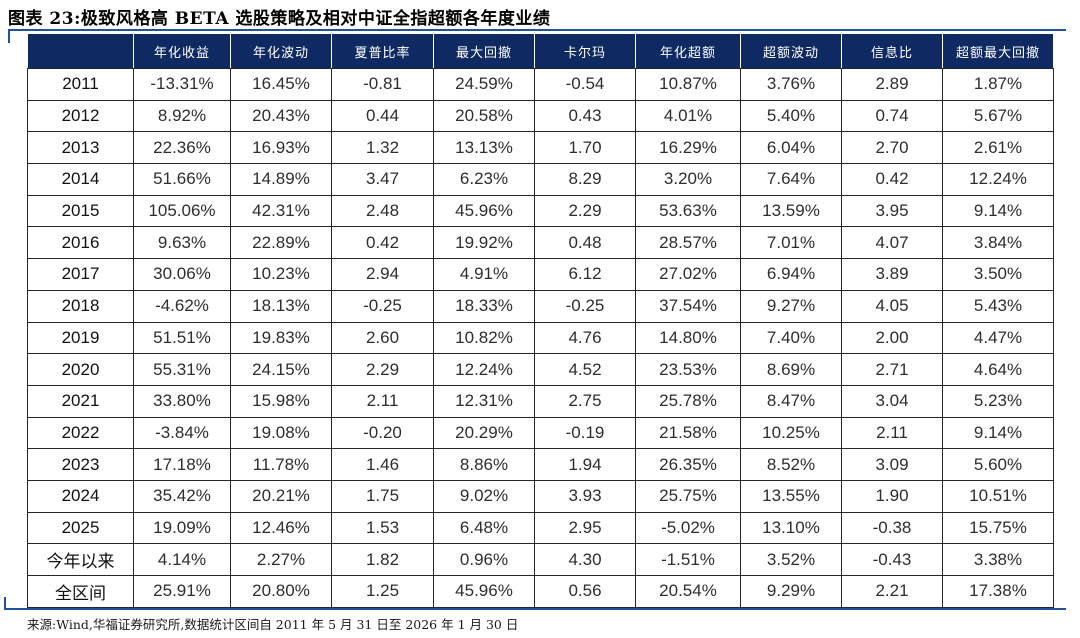 The height and width of the screenshot is (638, 1080). What do you see at coordinates (80, 591) in the screenshot?
I see `row-label: 全区间` at bounding box center [80, 591].